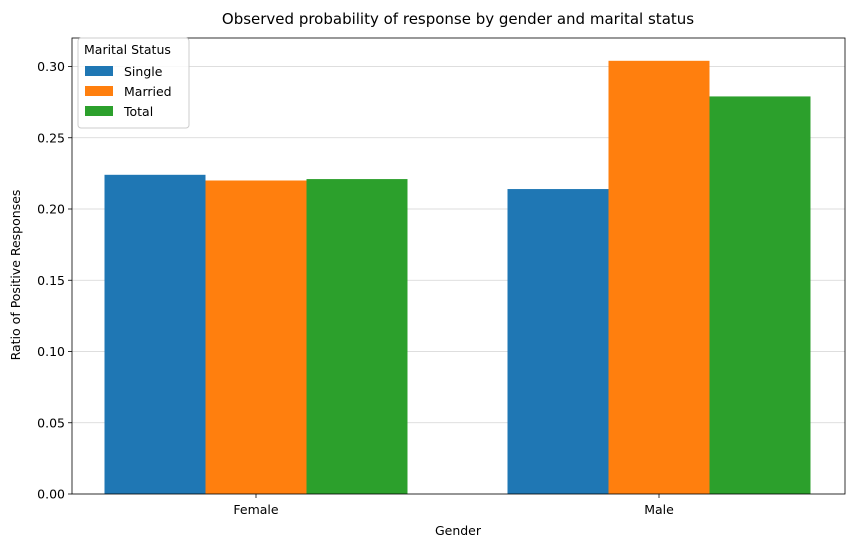  What do you see at coordinates (99, 111) in the screenshot?
I see `legend-swatch-total` at bounding box center [99, 111].